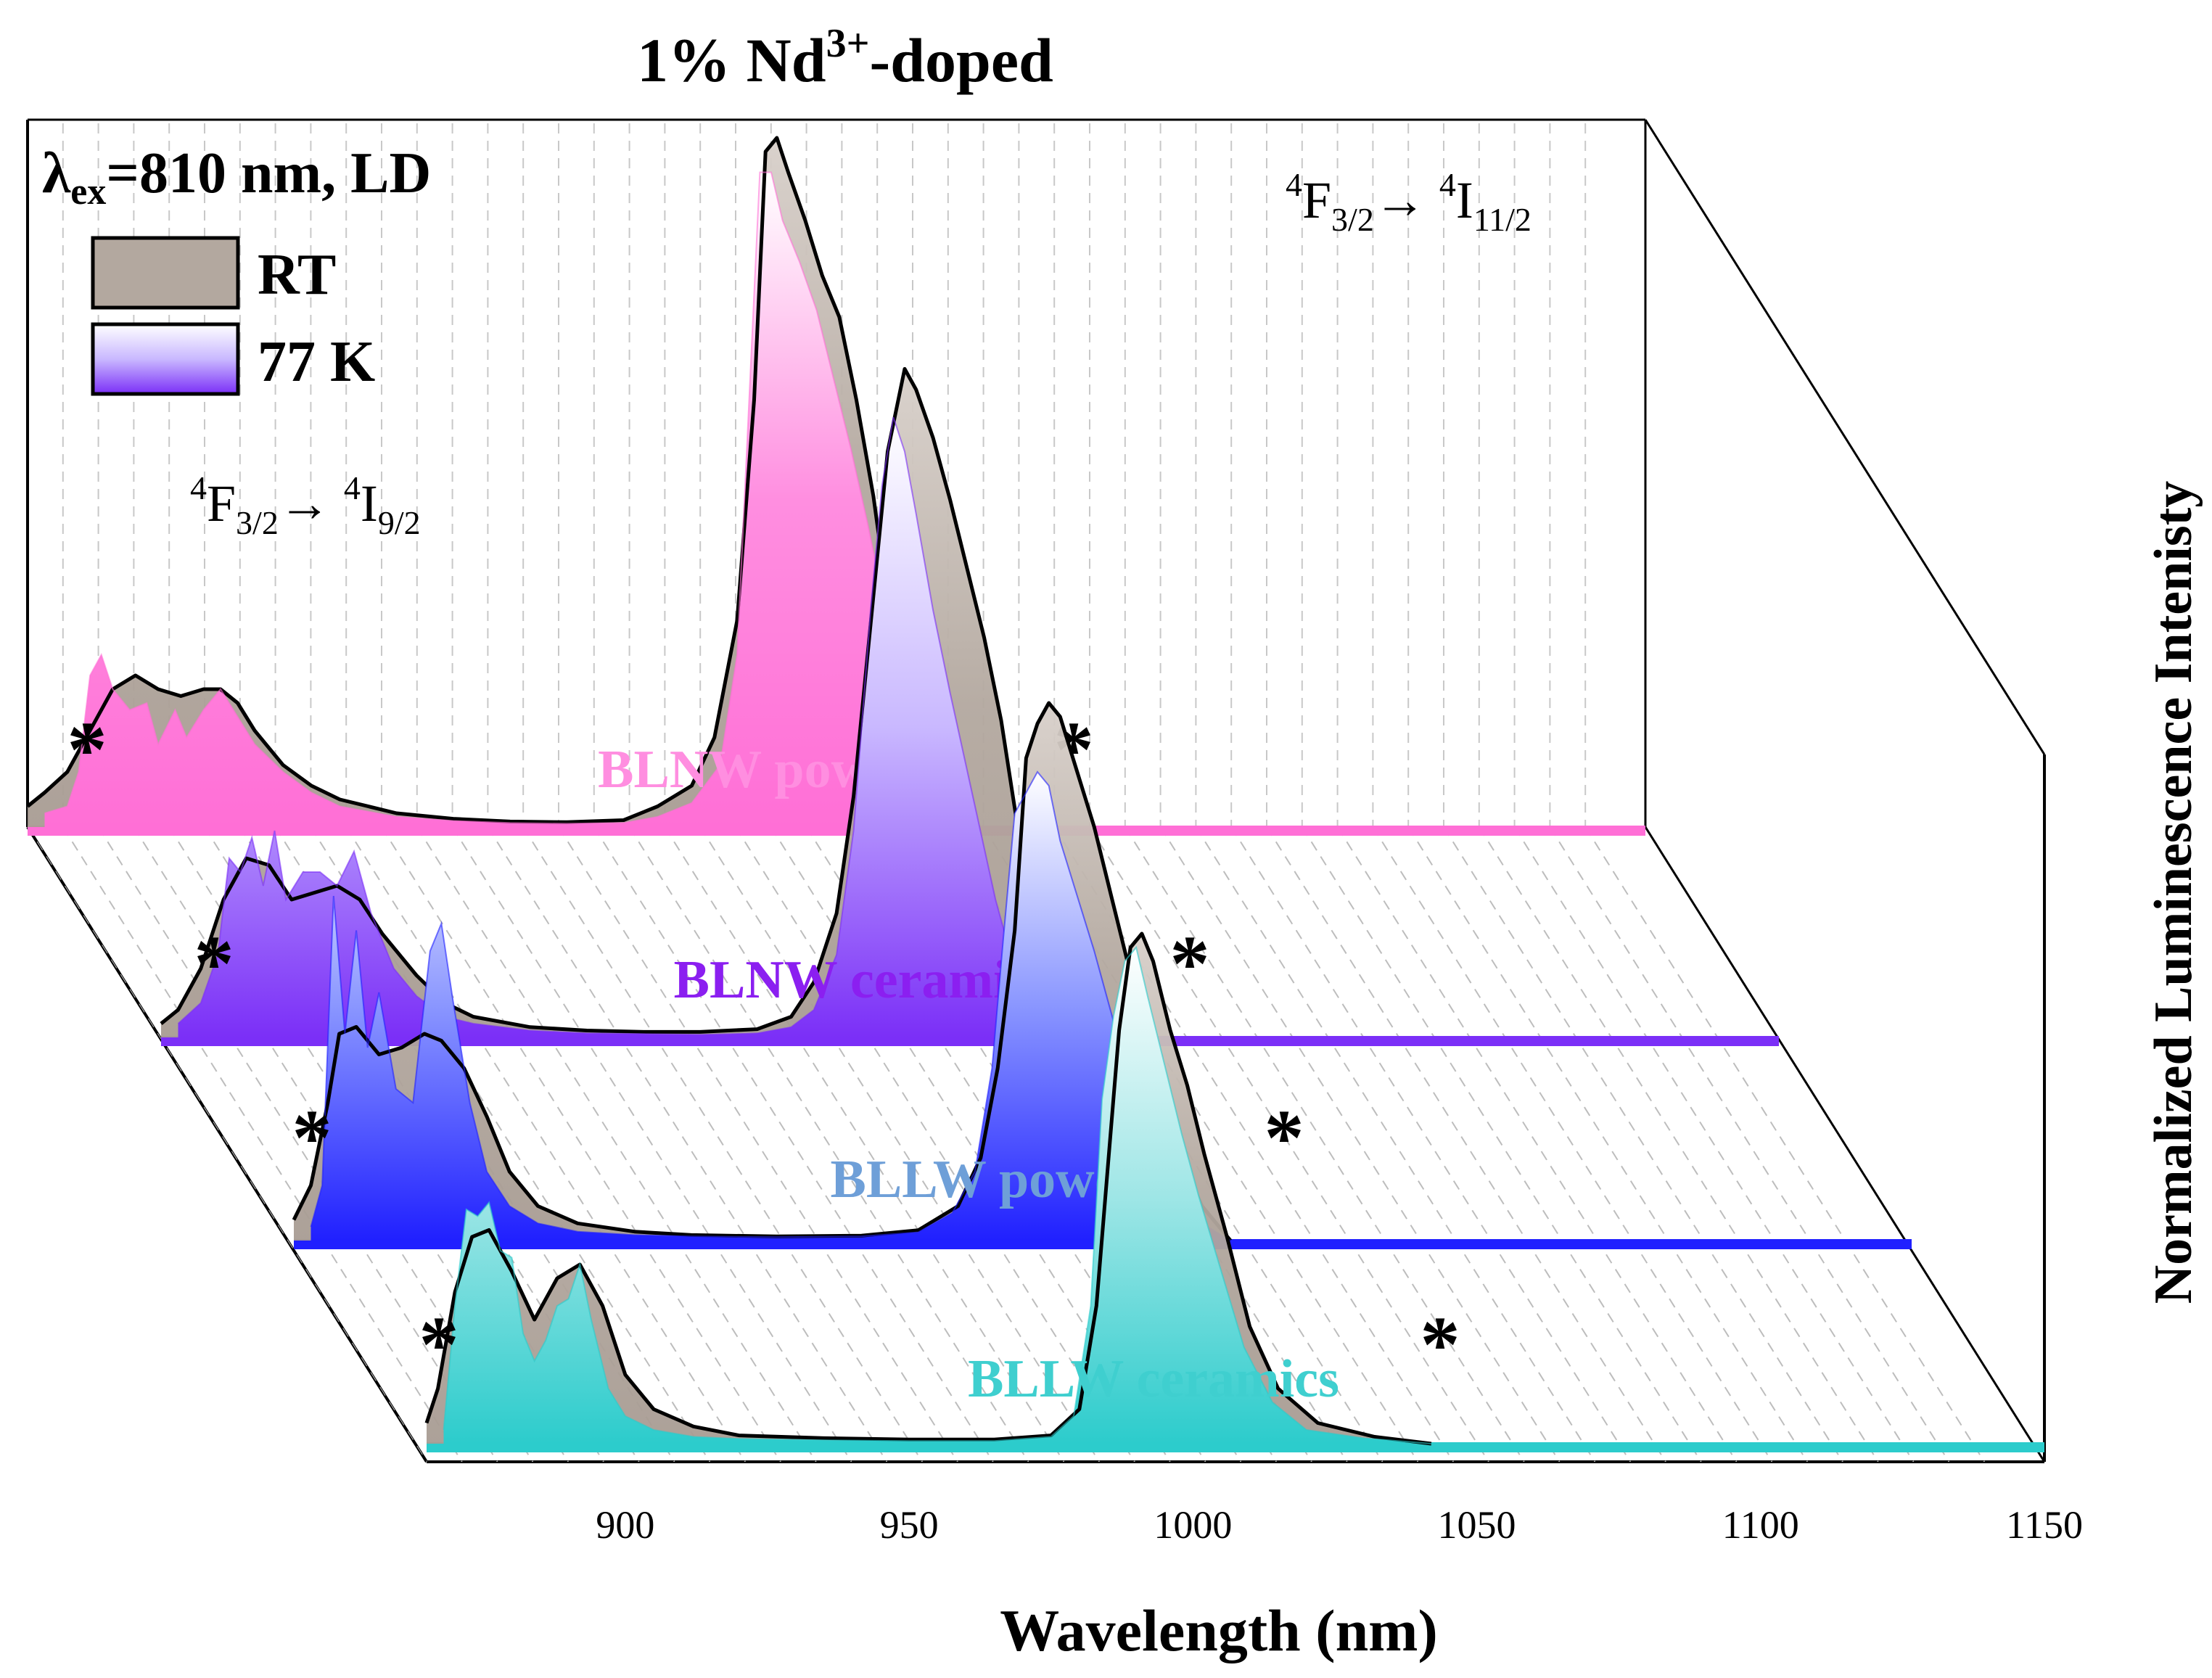 The height and width of the screenshot is (1678, 2212). Describe the element at coordinates (165, 273) in the screenshot. I see `legend-swatch-rt` at that location.